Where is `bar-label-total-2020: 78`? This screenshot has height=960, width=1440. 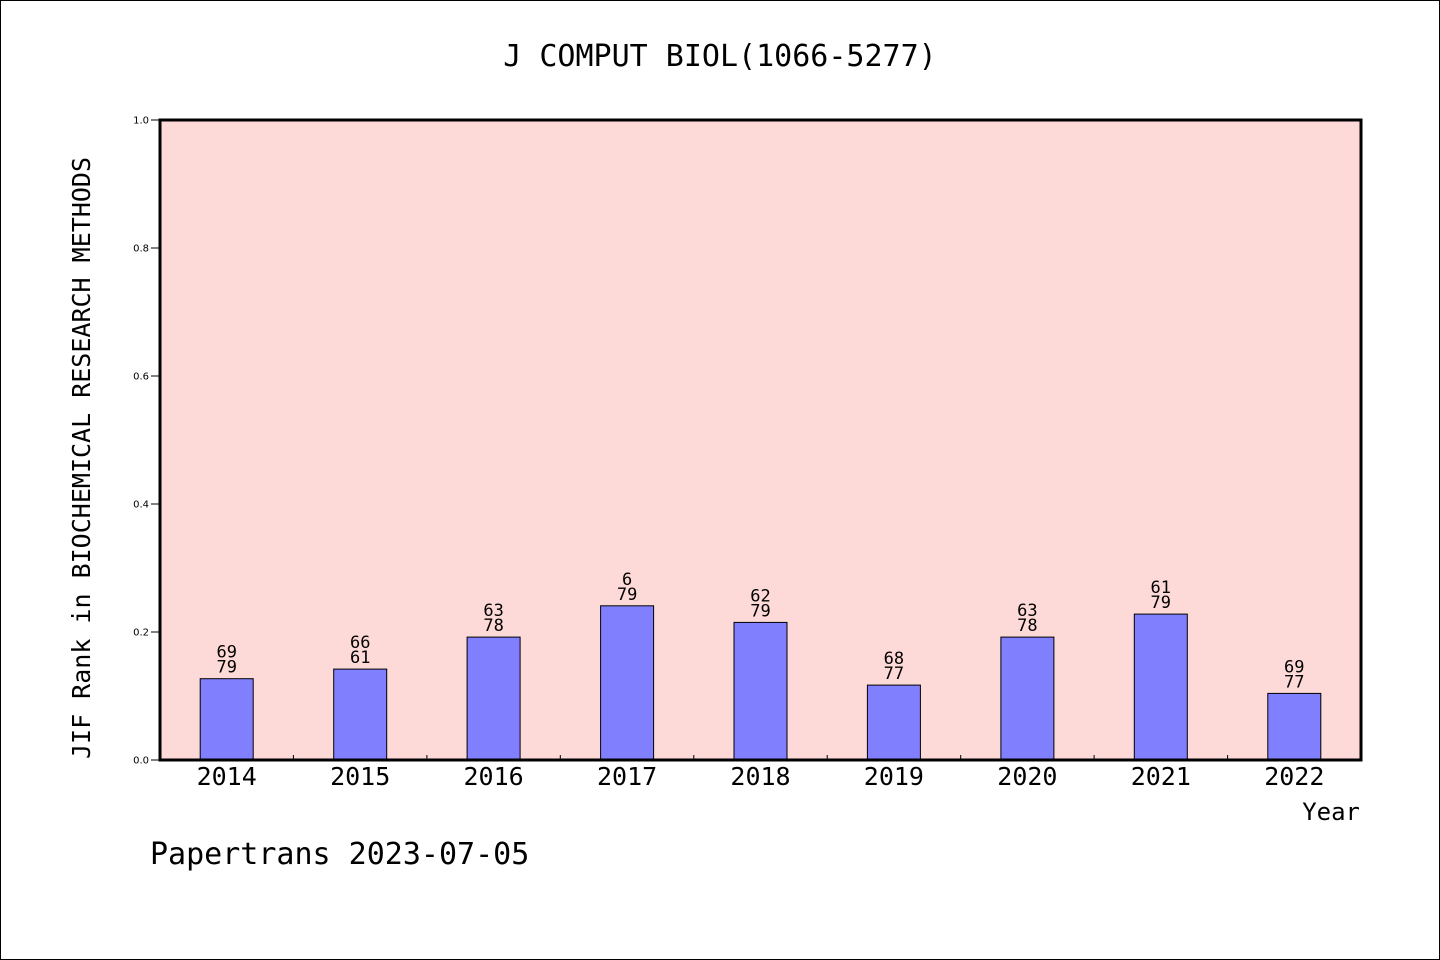 bar-label-total-2020: 78 is located at coordinates (1027, 626).